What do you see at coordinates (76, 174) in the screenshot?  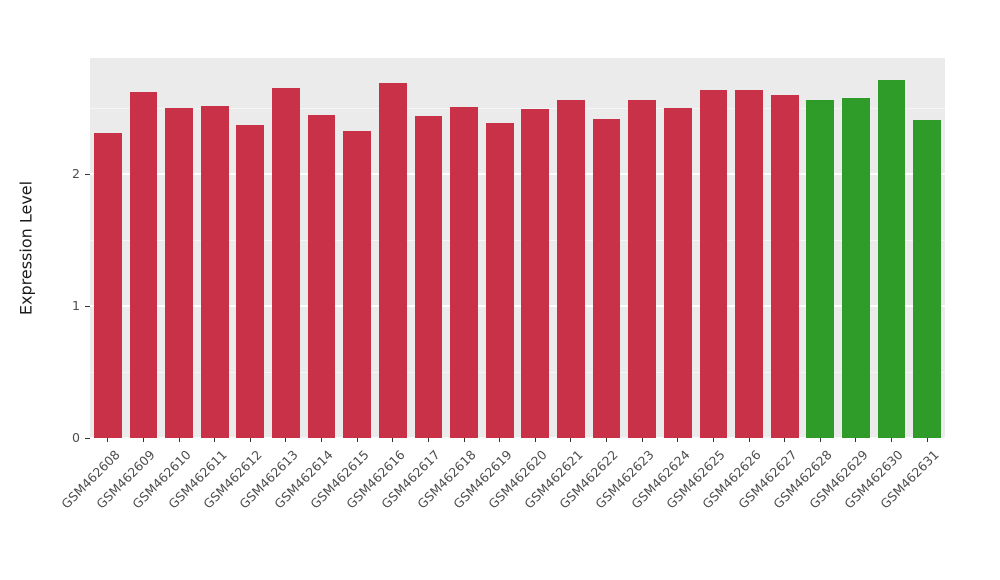 I see `y-tick-label: 2` at bounding box center [76, 174].